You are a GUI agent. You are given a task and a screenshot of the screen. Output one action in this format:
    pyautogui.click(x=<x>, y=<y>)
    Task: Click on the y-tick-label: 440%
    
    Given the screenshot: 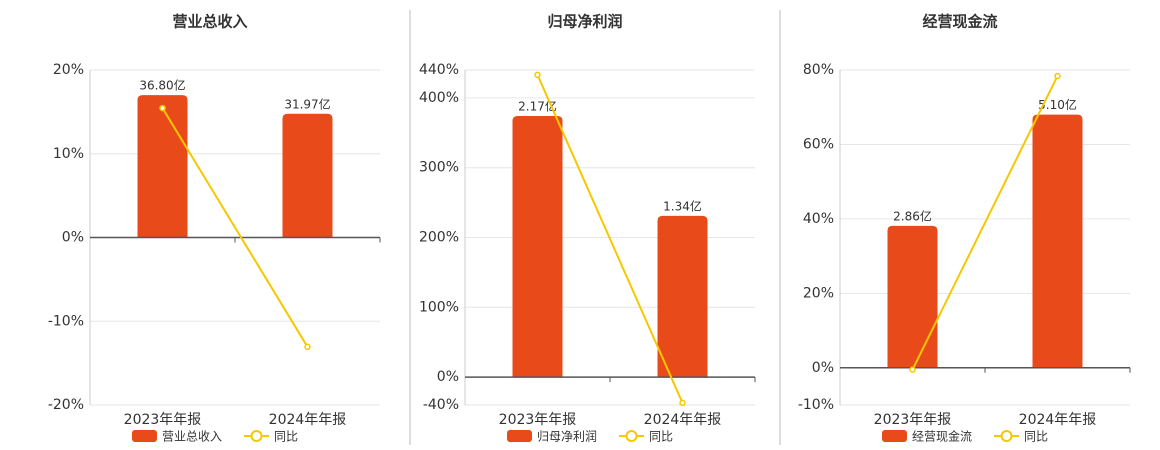 What is the action you would take?
    pyautogui.click(x=439, y=70)
    